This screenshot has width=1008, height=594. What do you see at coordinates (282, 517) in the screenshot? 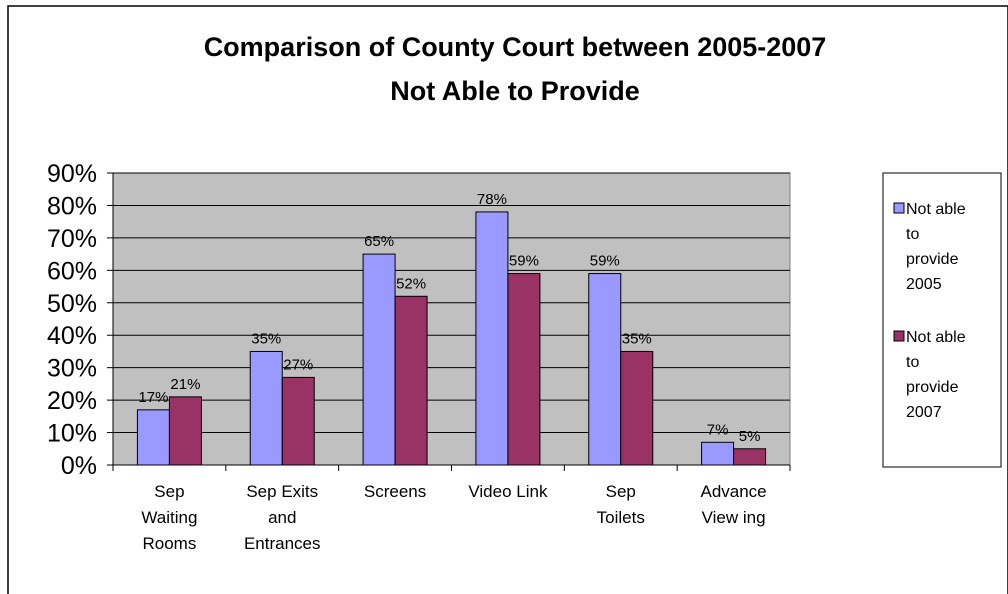
I see `x-tick-label: and` at bounding box center [282, 517].